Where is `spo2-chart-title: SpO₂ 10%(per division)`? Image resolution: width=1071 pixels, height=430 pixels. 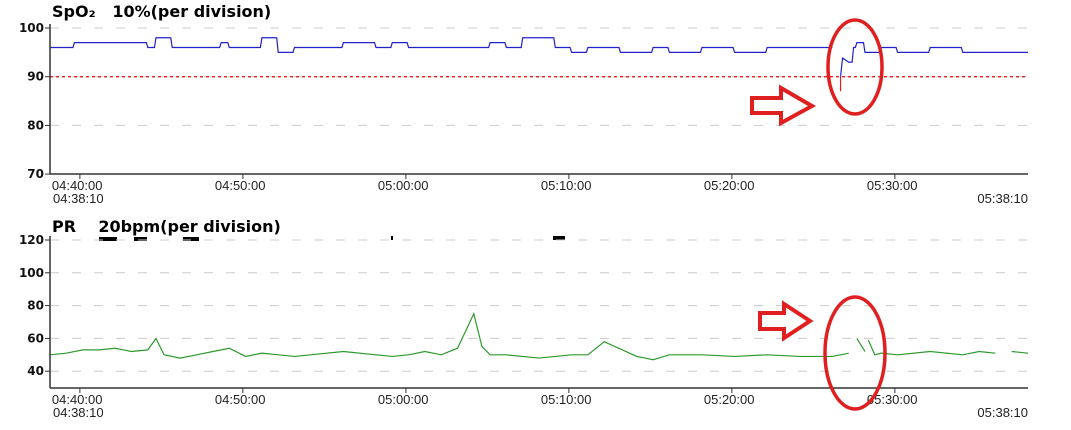
spo2-chart-title: SpO₂ 10%(per division) is located at coordinates (161, 11).